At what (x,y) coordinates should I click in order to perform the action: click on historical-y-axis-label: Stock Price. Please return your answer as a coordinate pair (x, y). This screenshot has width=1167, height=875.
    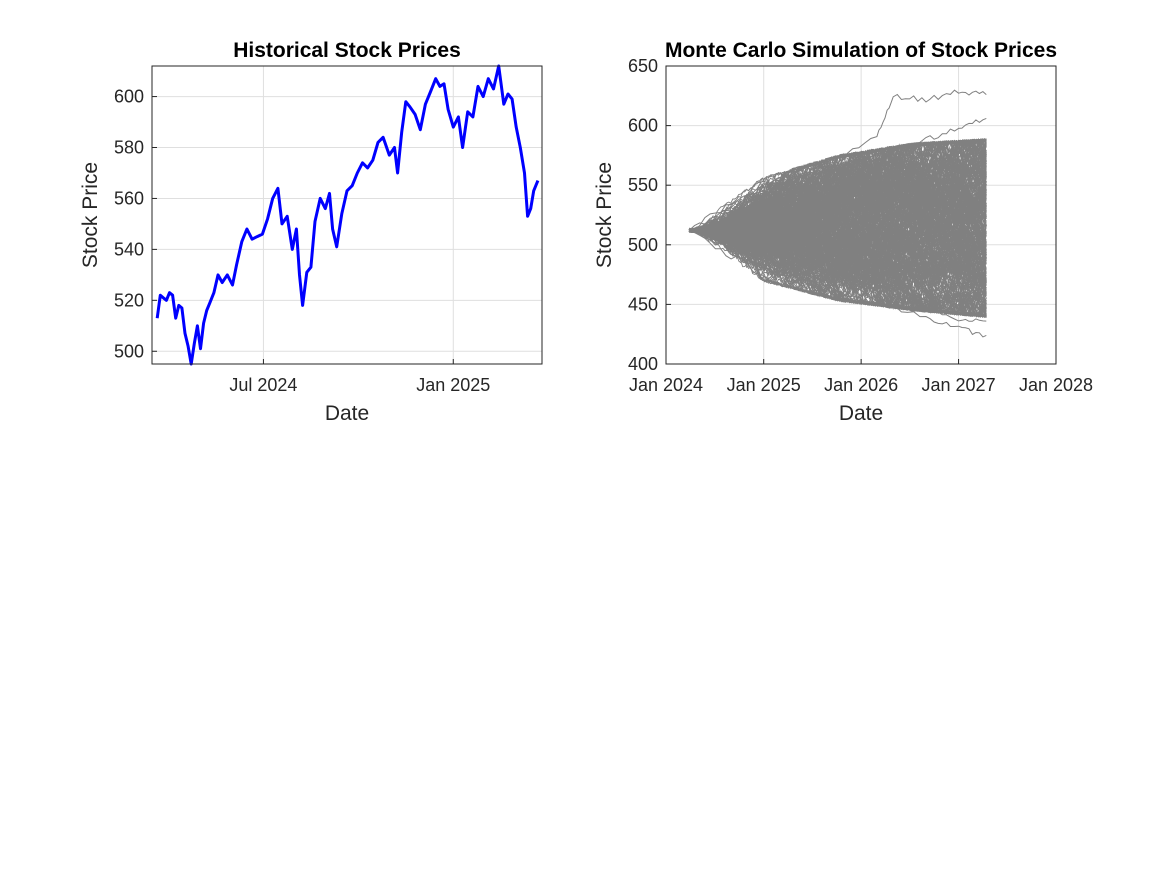
    Looking at the image, I should click on (90, 215).